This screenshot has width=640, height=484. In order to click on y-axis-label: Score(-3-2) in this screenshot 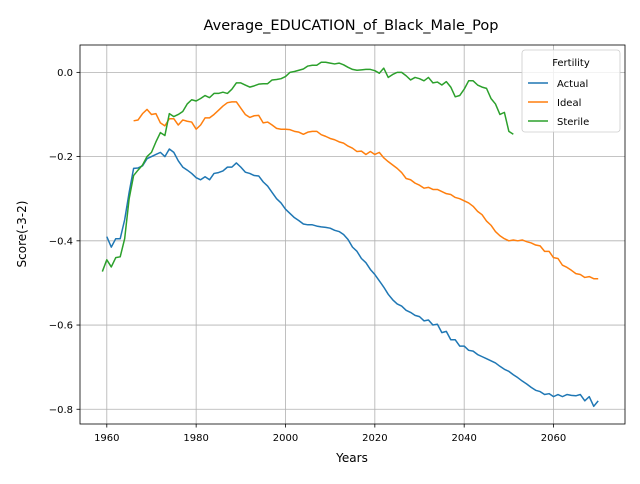, I will do `click(22, 234)`.